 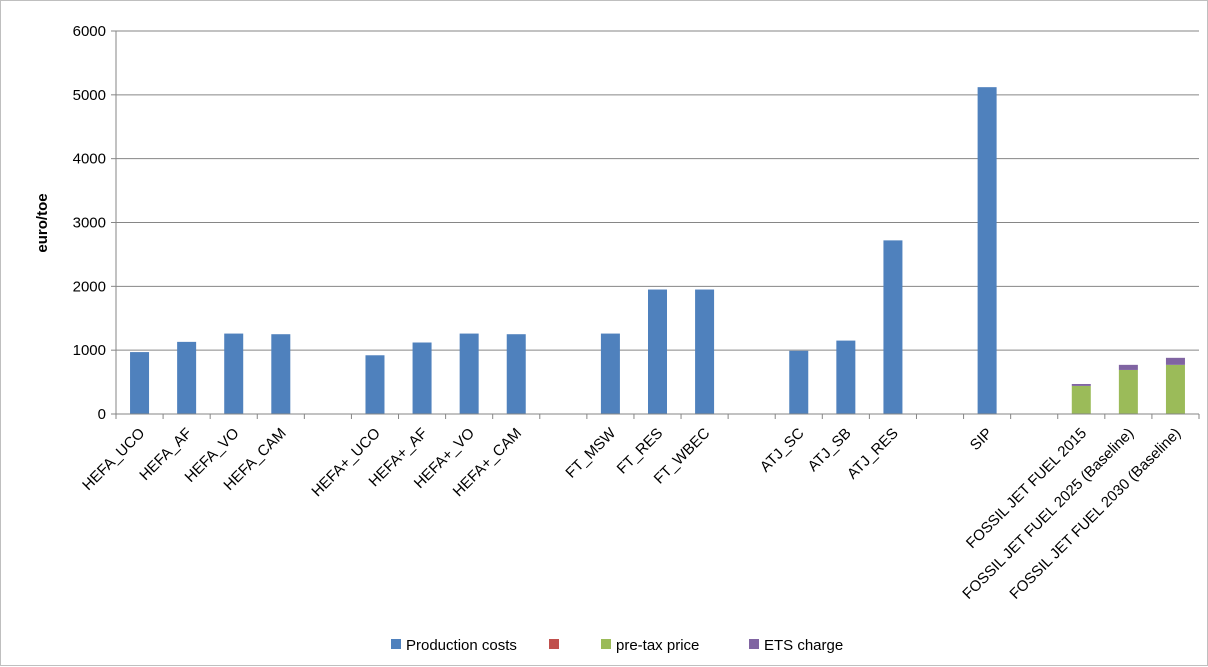 I want to click on x-tick-label: HEFA+_UCO, so click(x=345, y=462).